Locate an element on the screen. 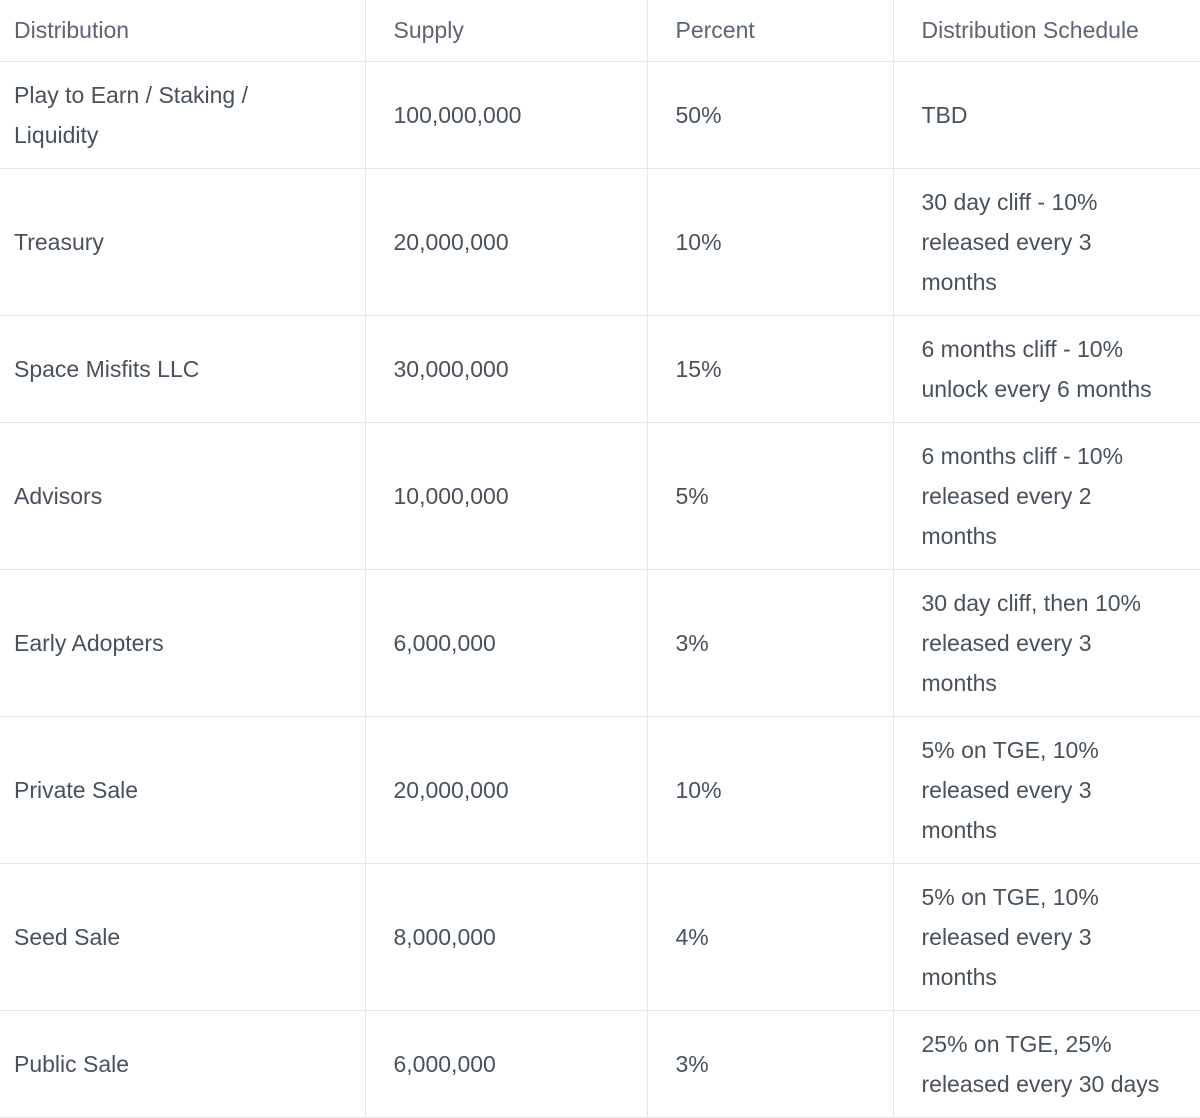  column-header-distribution-schedule: Distribution Schedule is located at coordinates (1046, 31).